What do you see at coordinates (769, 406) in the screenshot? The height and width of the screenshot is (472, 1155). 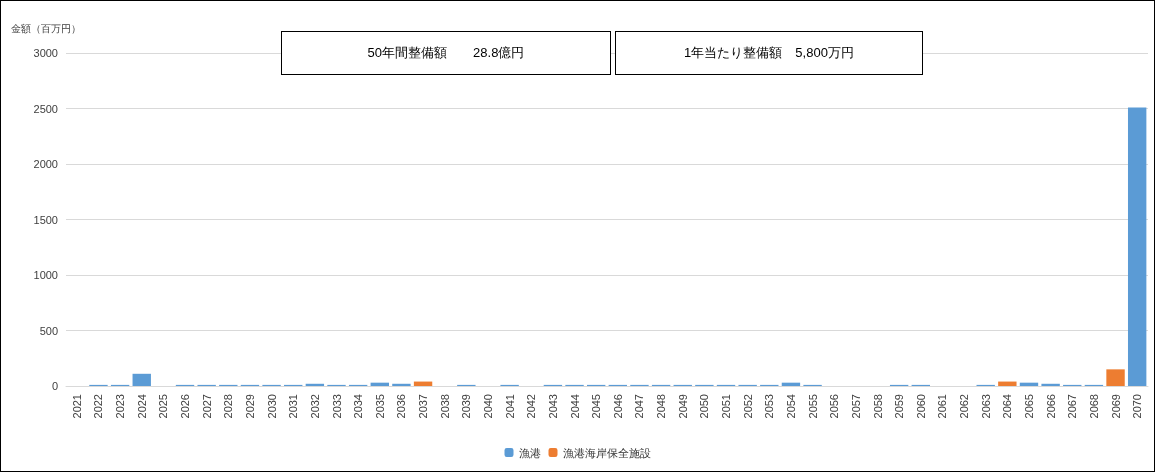 I see `x-tick-label: 2053` at bounding box center [769, 406].